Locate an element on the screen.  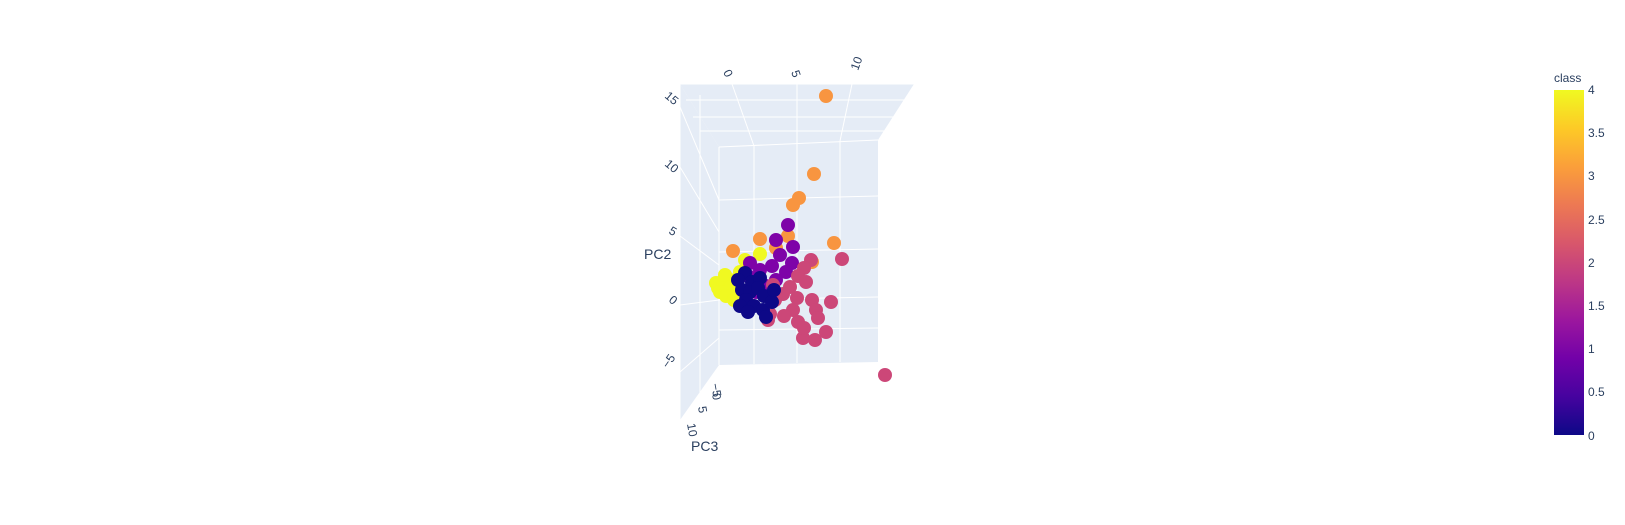
z-tick-10: 10 is located at coordinates (692, 430).